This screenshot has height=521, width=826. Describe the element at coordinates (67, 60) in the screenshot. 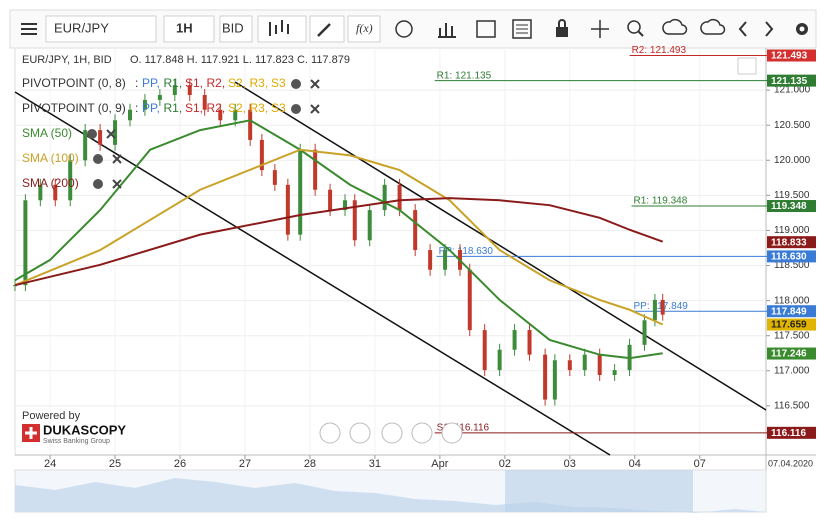

I see `info-text: EUR/JPY, 1H, BID` at that location.